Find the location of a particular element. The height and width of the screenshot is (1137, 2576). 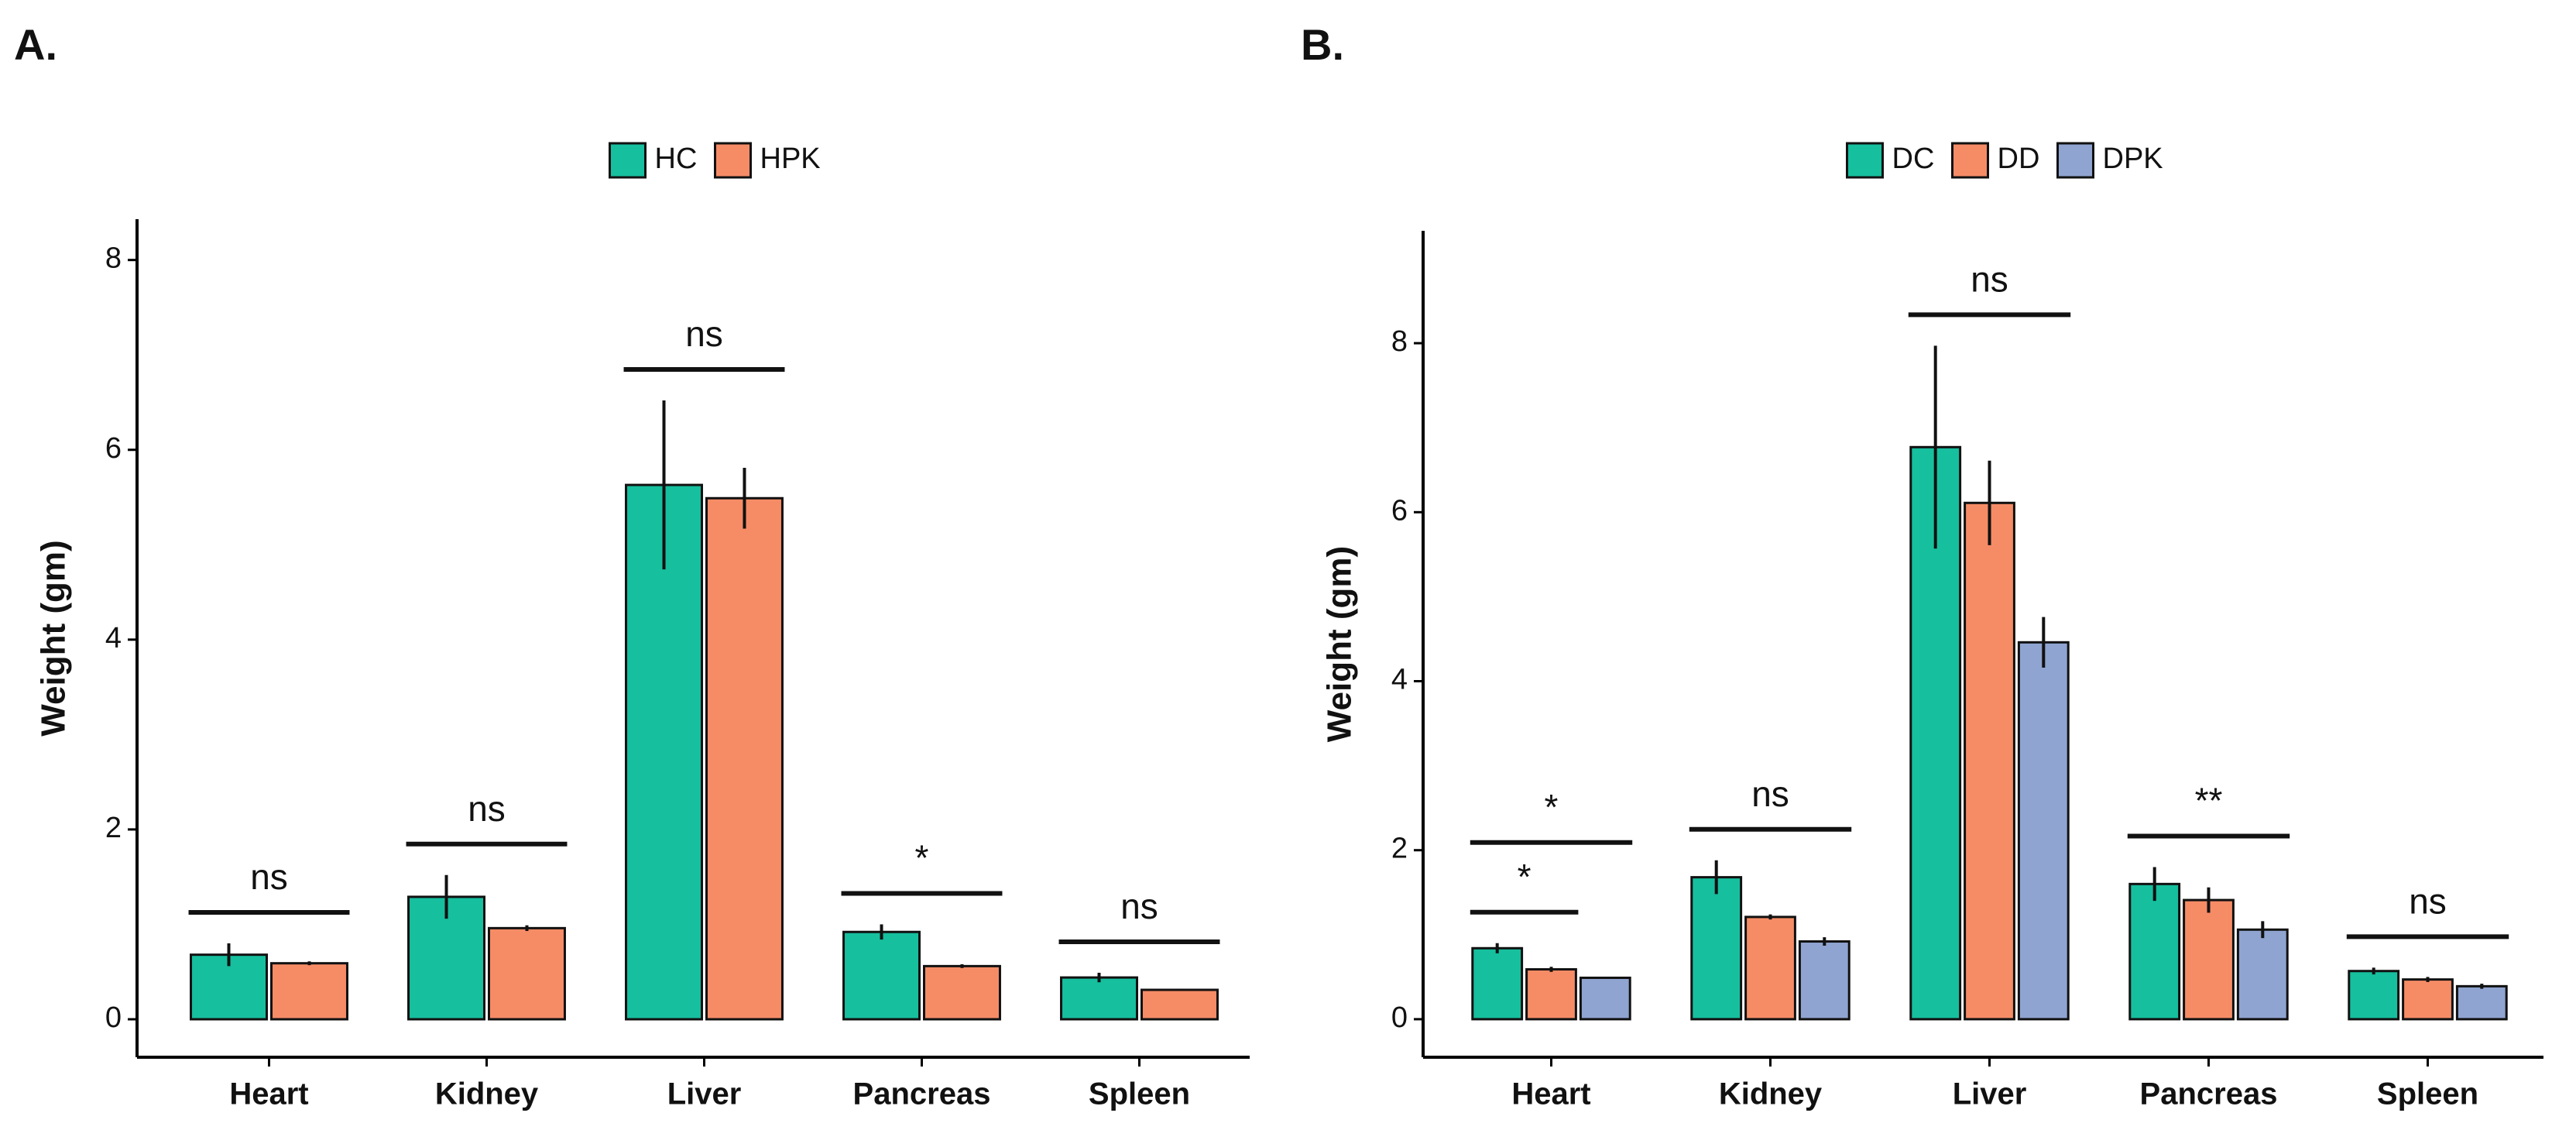

panel-label: A. is located at coordinates (35, 44).